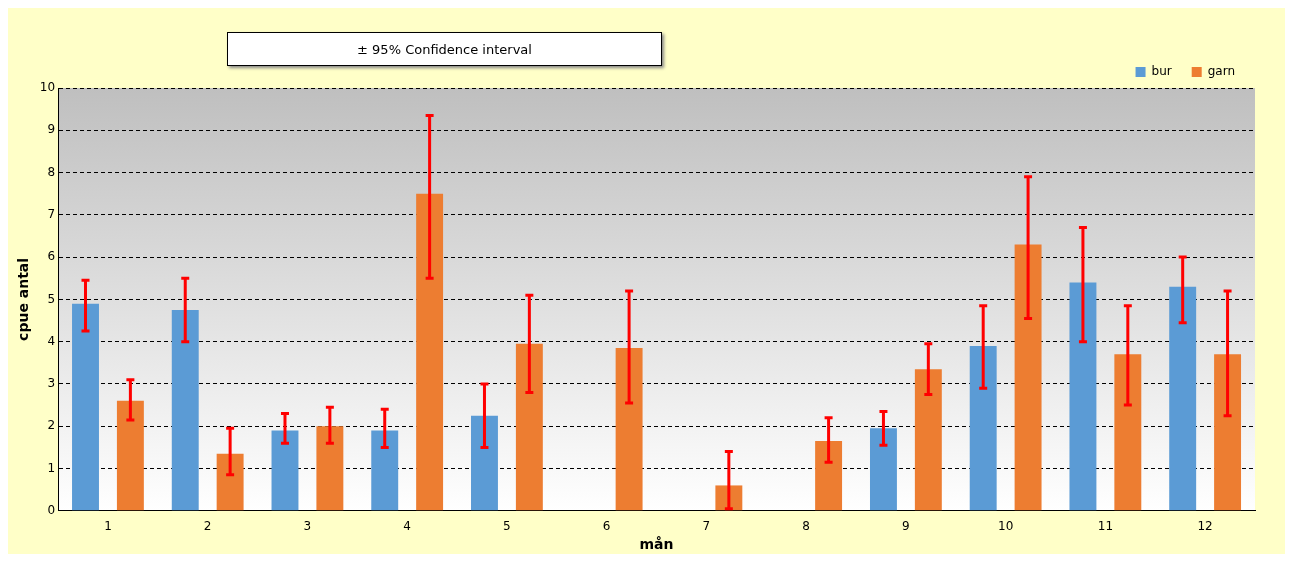 This screenshot has height=562, width=1293. What do you see at coordinates (51, 298) in the screenshot?
I see `y-tick-label: 5` at bounding box center [51, 298].